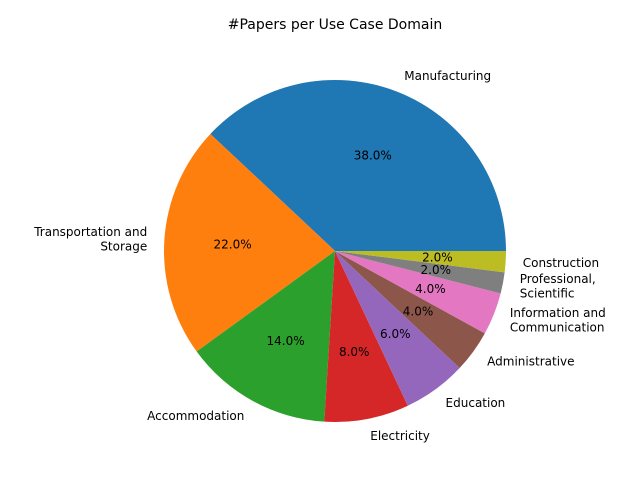 This screenshot has height=480, width=640. What do you see at coordinates (558, 286) in the screenshot?
I see `slice-label-7: Professional, Scientific` at bounding box center [558, 286].